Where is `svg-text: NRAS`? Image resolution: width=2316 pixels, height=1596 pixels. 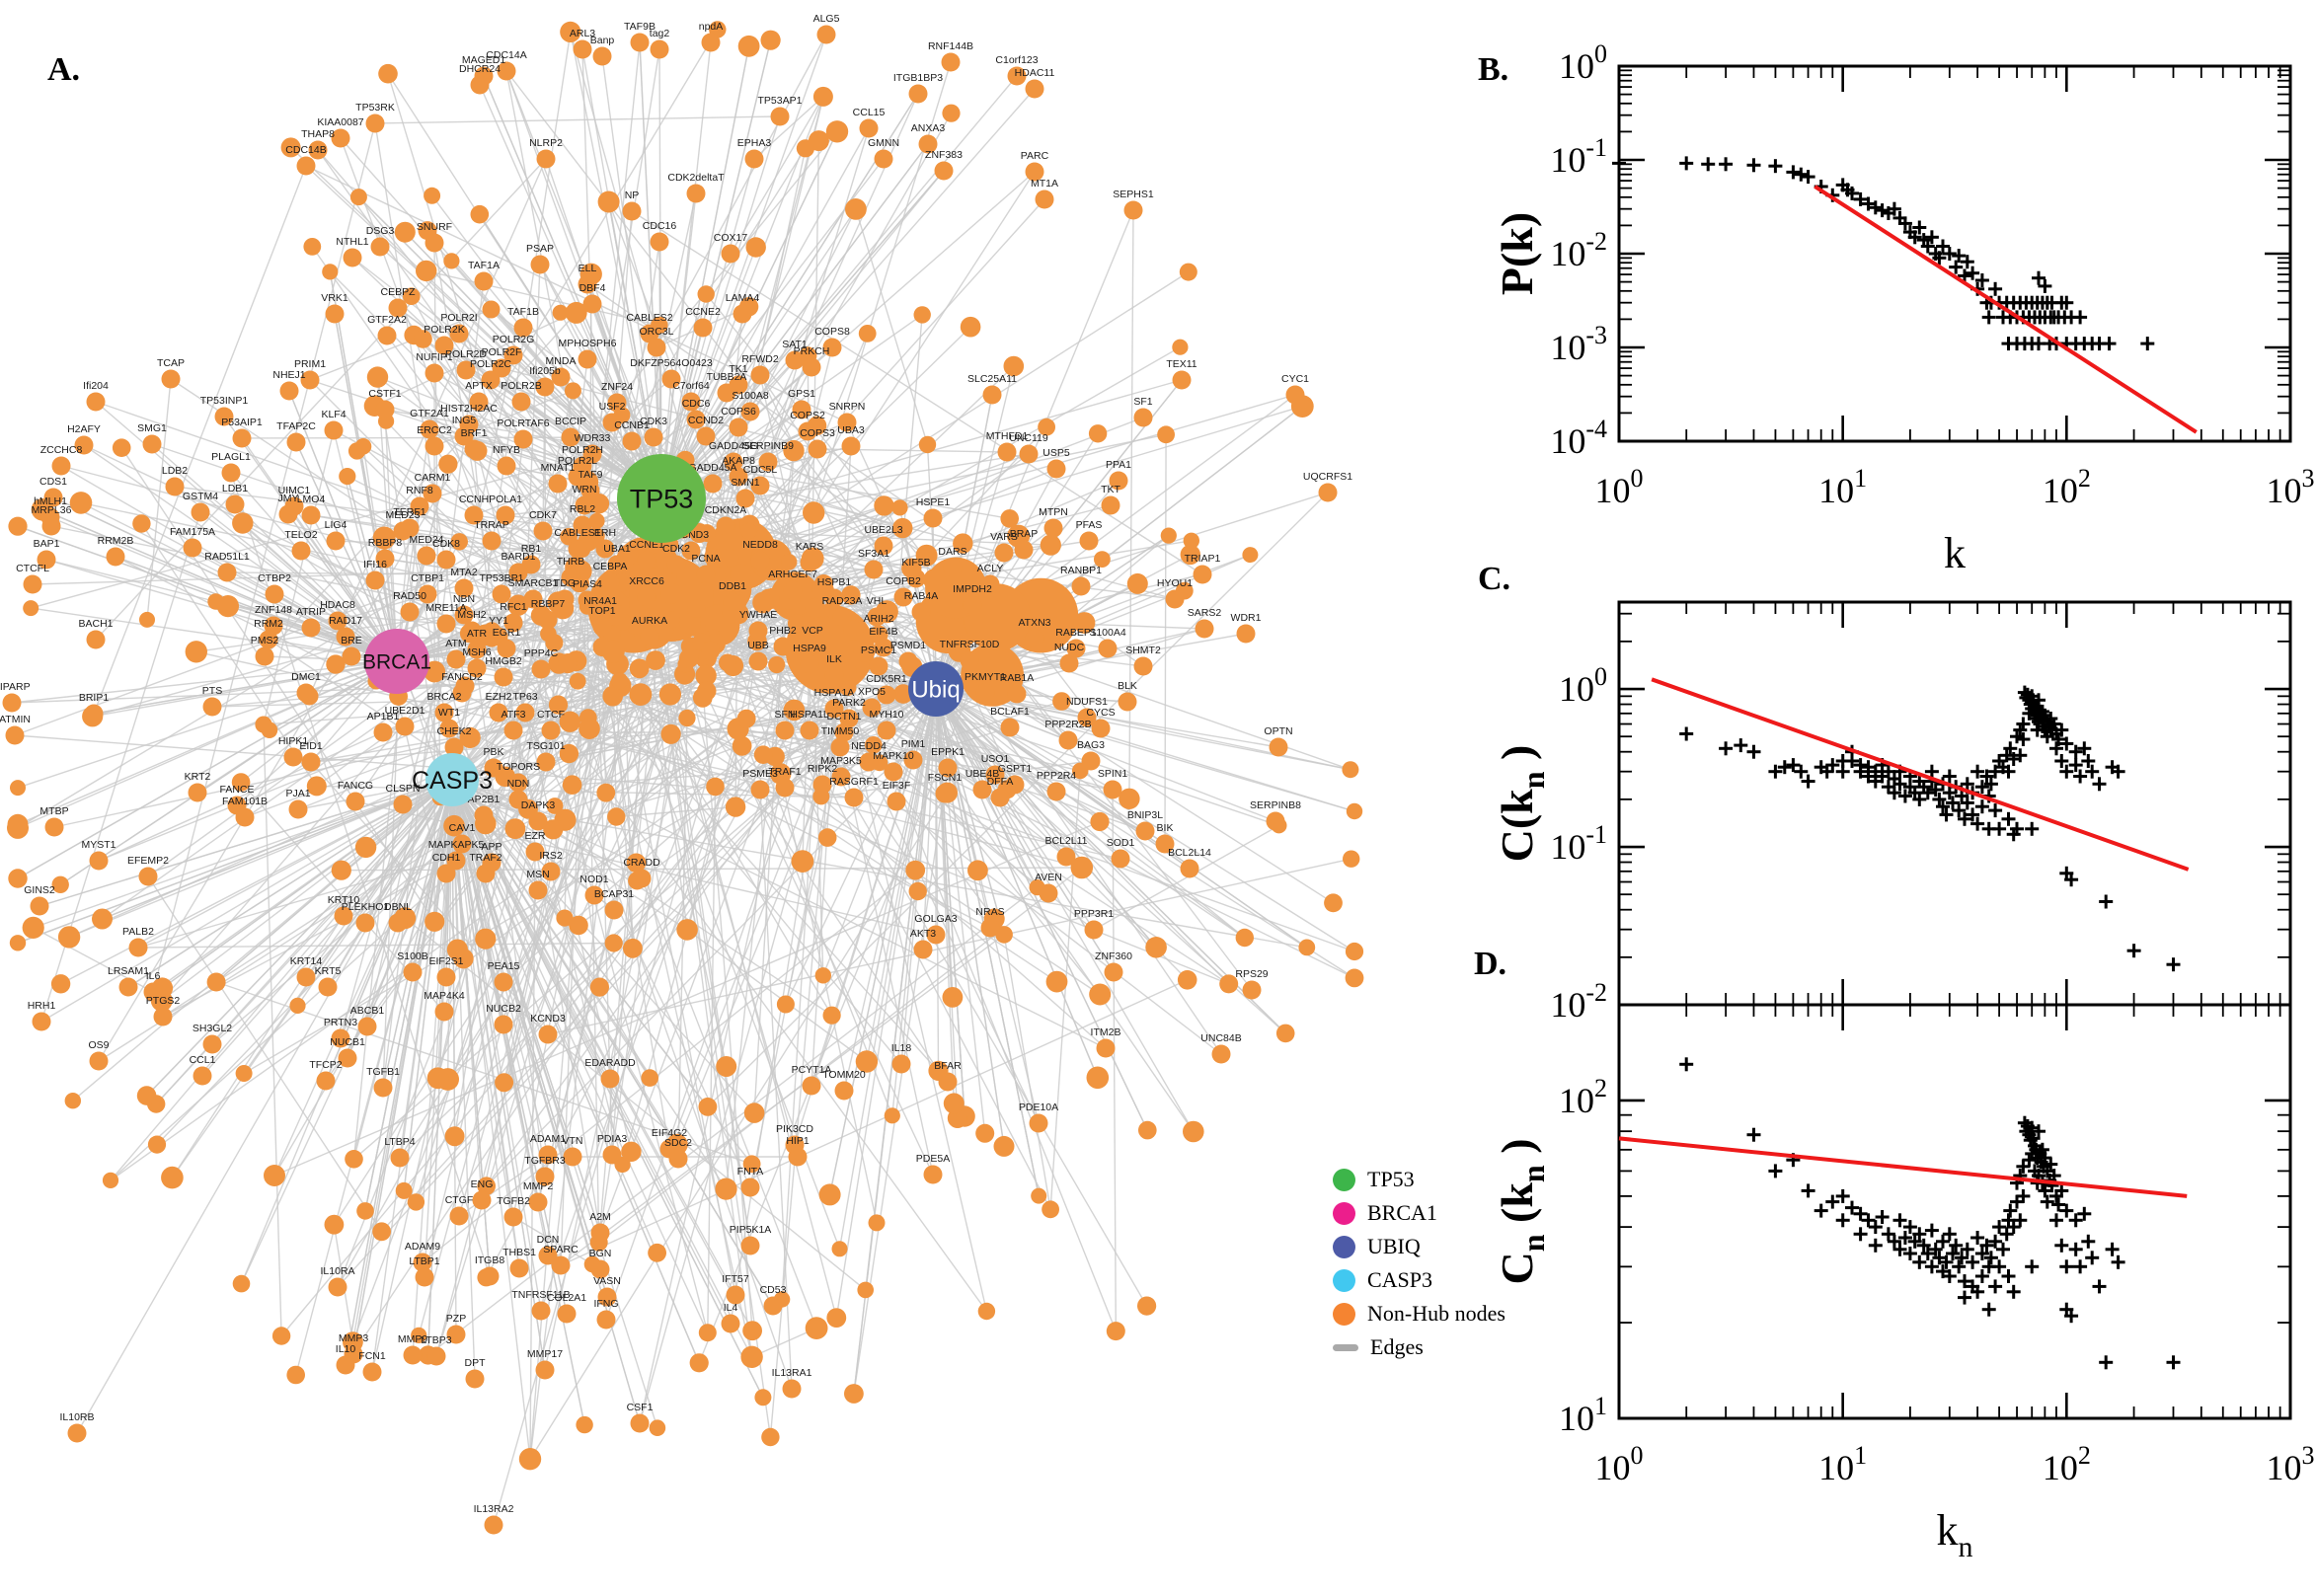 svg-text: NRAS is located at coordinates (990, 912).